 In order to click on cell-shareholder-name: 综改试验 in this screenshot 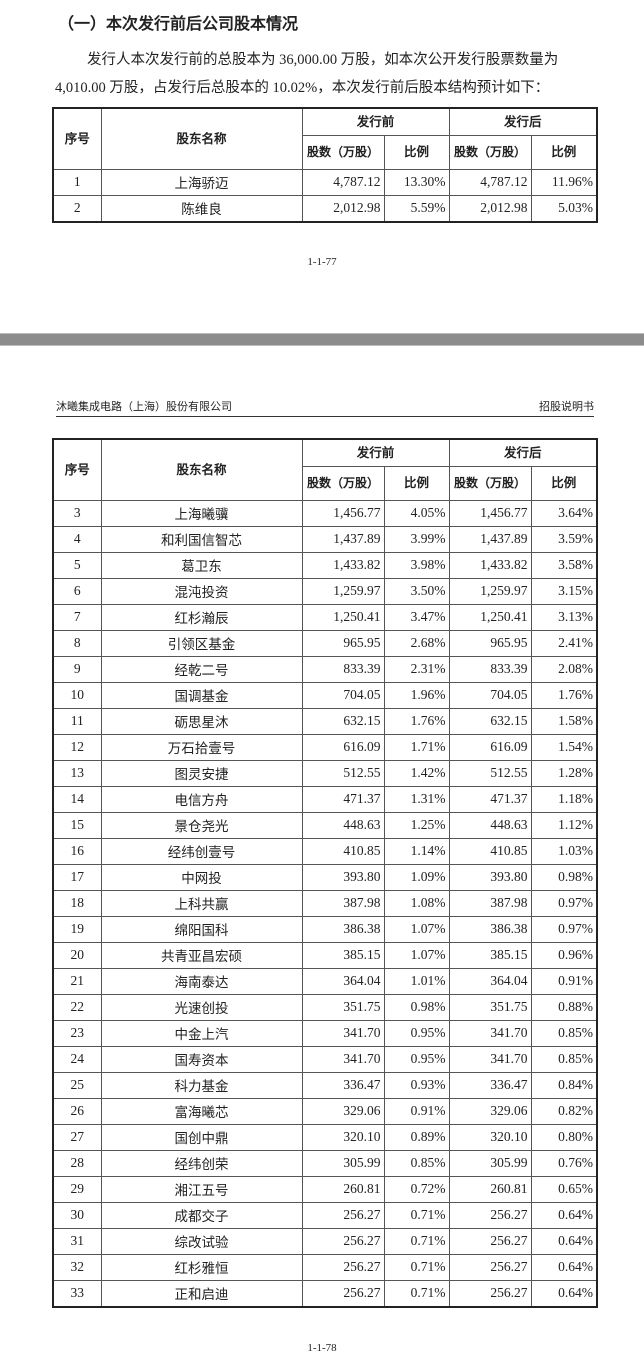, I will do `click(201, 1241)`.